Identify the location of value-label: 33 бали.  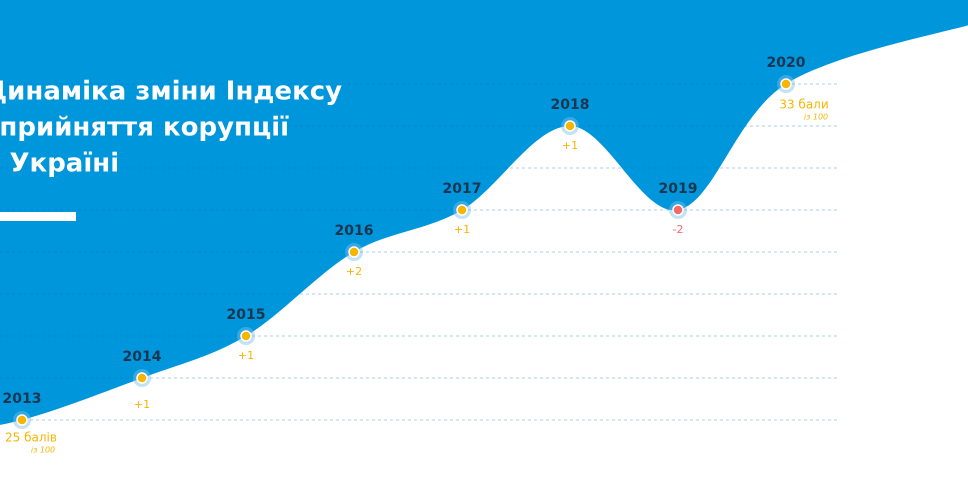
(803, 105).